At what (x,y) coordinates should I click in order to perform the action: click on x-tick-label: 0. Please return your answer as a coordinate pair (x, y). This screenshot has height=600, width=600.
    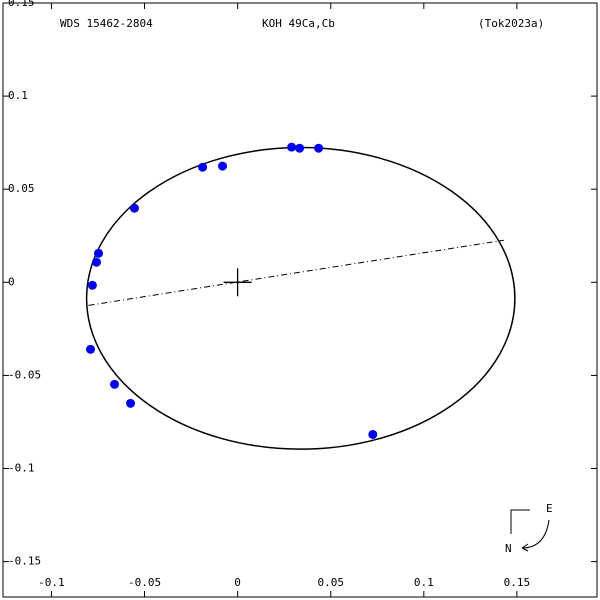
    Looking at the image, I should click on (237, 582).